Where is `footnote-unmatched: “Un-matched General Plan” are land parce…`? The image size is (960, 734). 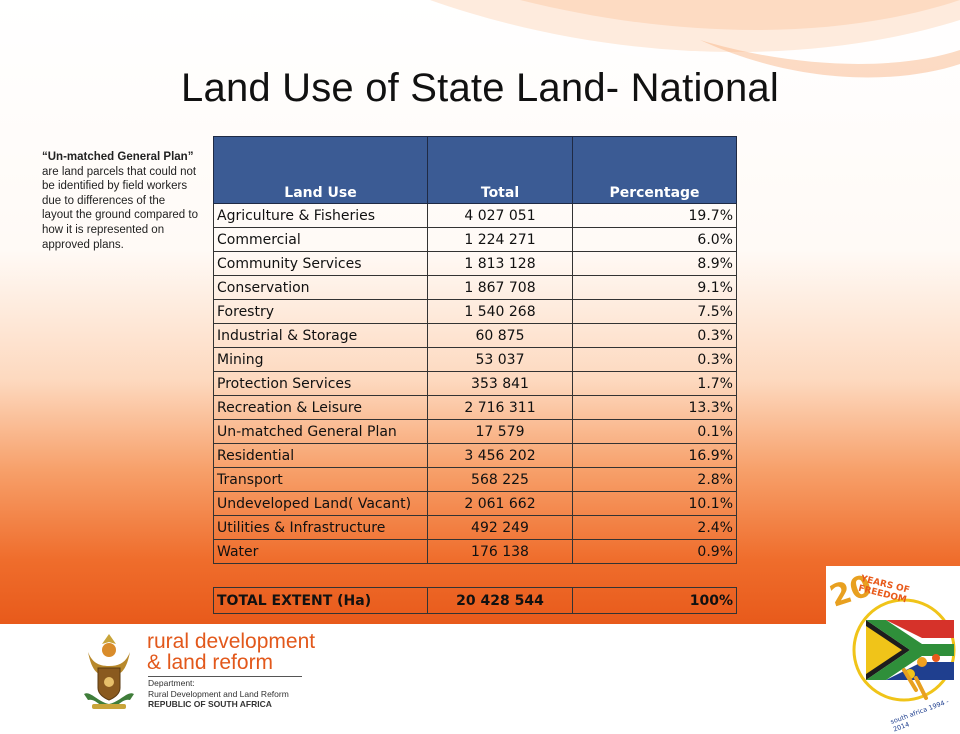 footnote-unmatched: “Un-matched General Plan” are land parce… is located at coordinates (120, 201).